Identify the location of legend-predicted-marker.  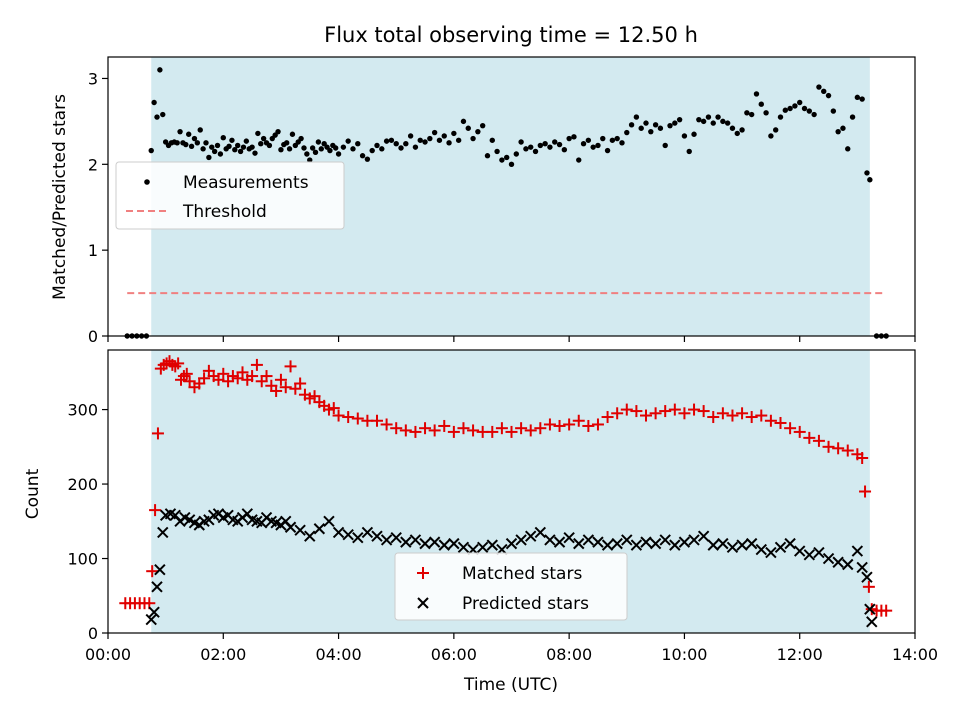
(423, 603).